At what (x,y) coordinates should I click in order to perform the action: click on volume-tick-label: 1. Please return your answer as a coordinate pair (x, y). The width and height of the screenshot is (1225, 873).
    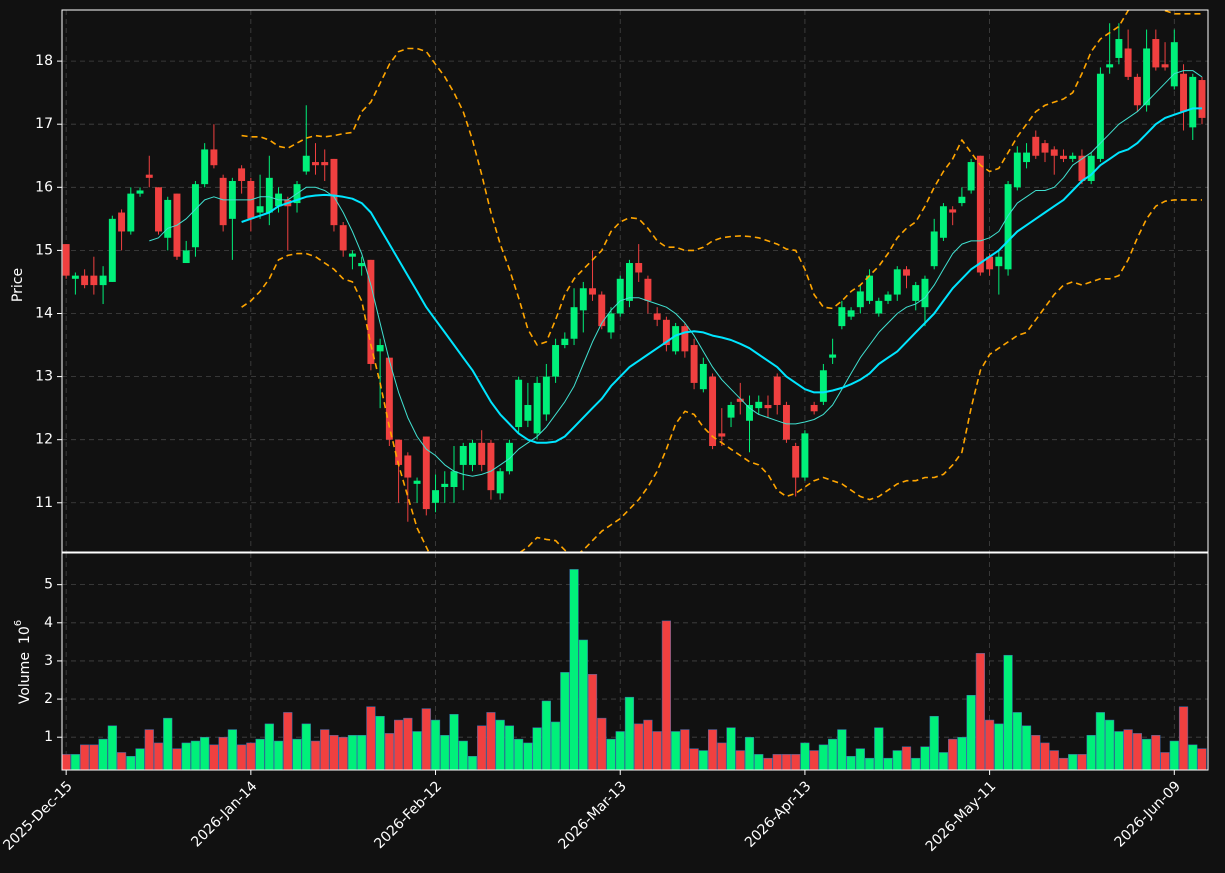
    Looking at the image, I should click on (48, 737).